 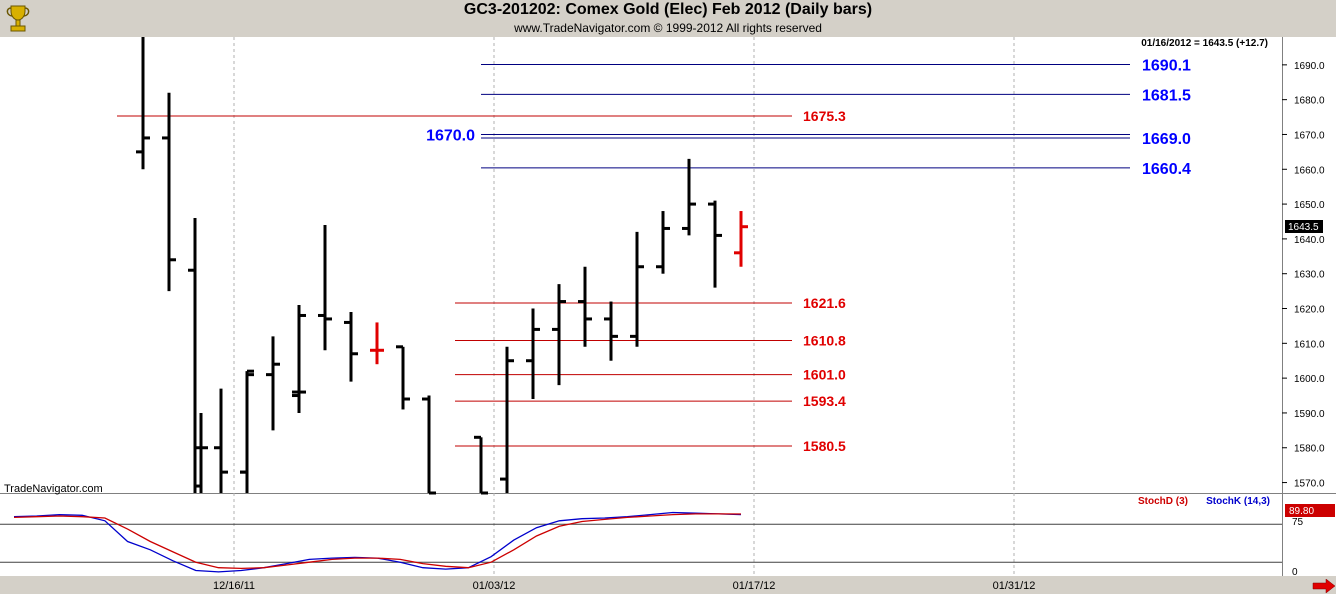 What do you see at coordinates (1309, 484) in the screenshot?
I see `y-tick-label: 1570.0` at bounding box center [1309, 484].